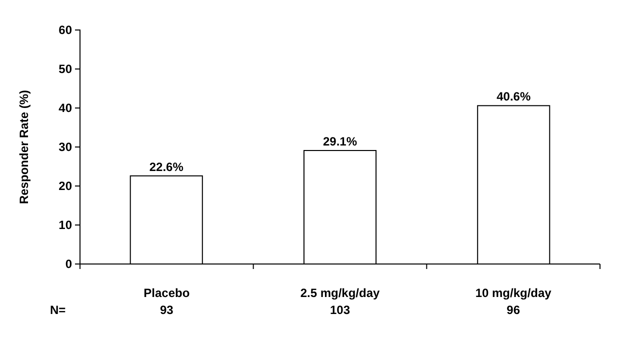 This screenshot has height=339, width=622. I want to click on data-label: 22.6%, so click(166, 167).